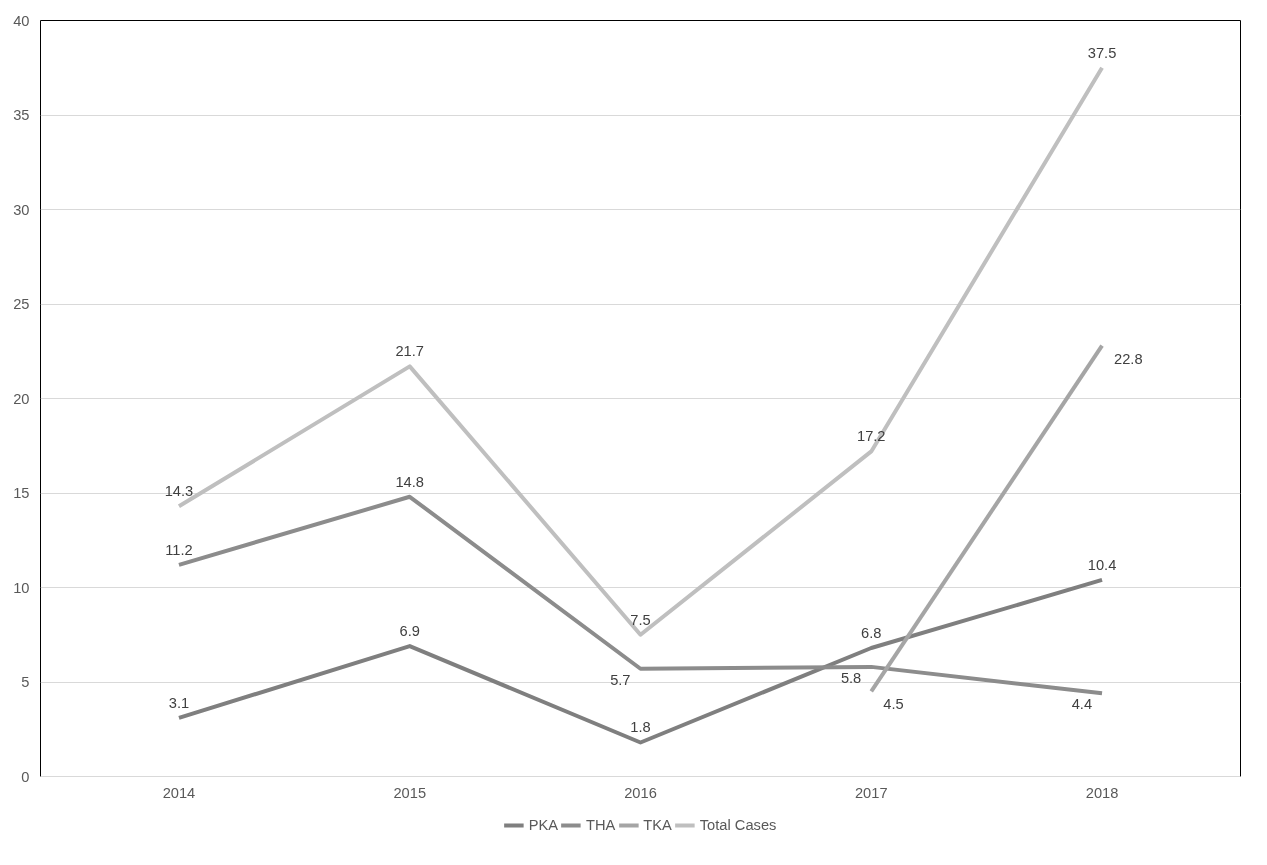  Describe the element at coordinates (410, 792) in the screenshot. I see `x-tick-label: 2015` at that location.